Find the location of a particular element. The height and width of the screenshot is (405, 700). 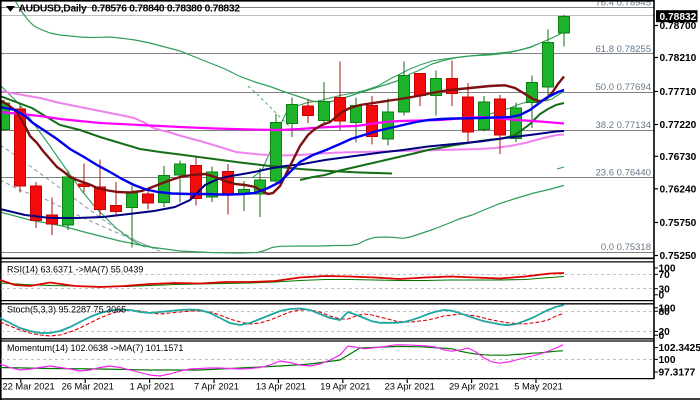

svg-text: 0.0 0.75318 is located at coordinates (626, 247).